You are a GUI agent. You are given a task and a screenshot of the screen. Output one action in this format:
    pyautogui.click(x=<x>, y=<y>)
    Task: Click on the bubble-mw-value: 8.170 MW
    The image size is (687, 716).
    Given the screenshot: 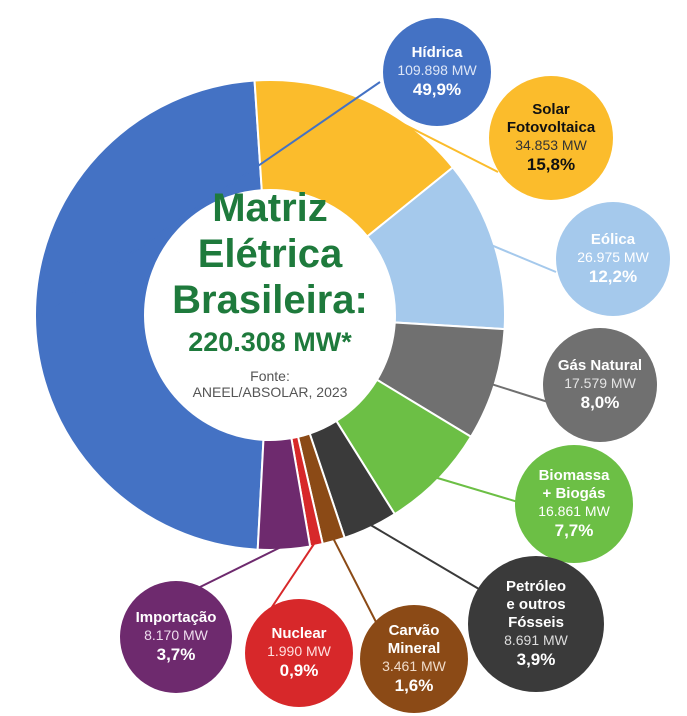 What is the action you would take?
    pyautogui.click(x=176, y=635)
    